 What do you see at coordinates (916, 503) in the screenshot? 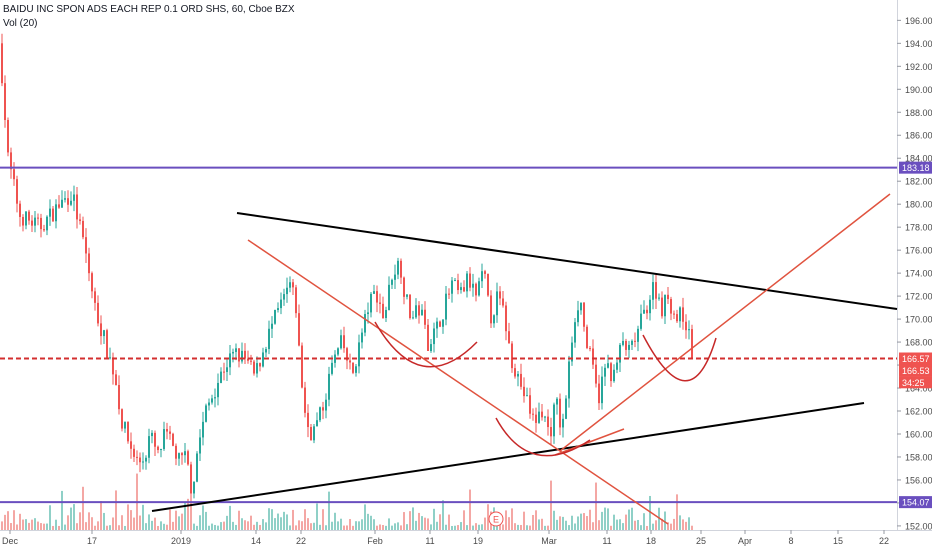
I see `price-tag-label: 154.07` at bounding box center [916, 503].